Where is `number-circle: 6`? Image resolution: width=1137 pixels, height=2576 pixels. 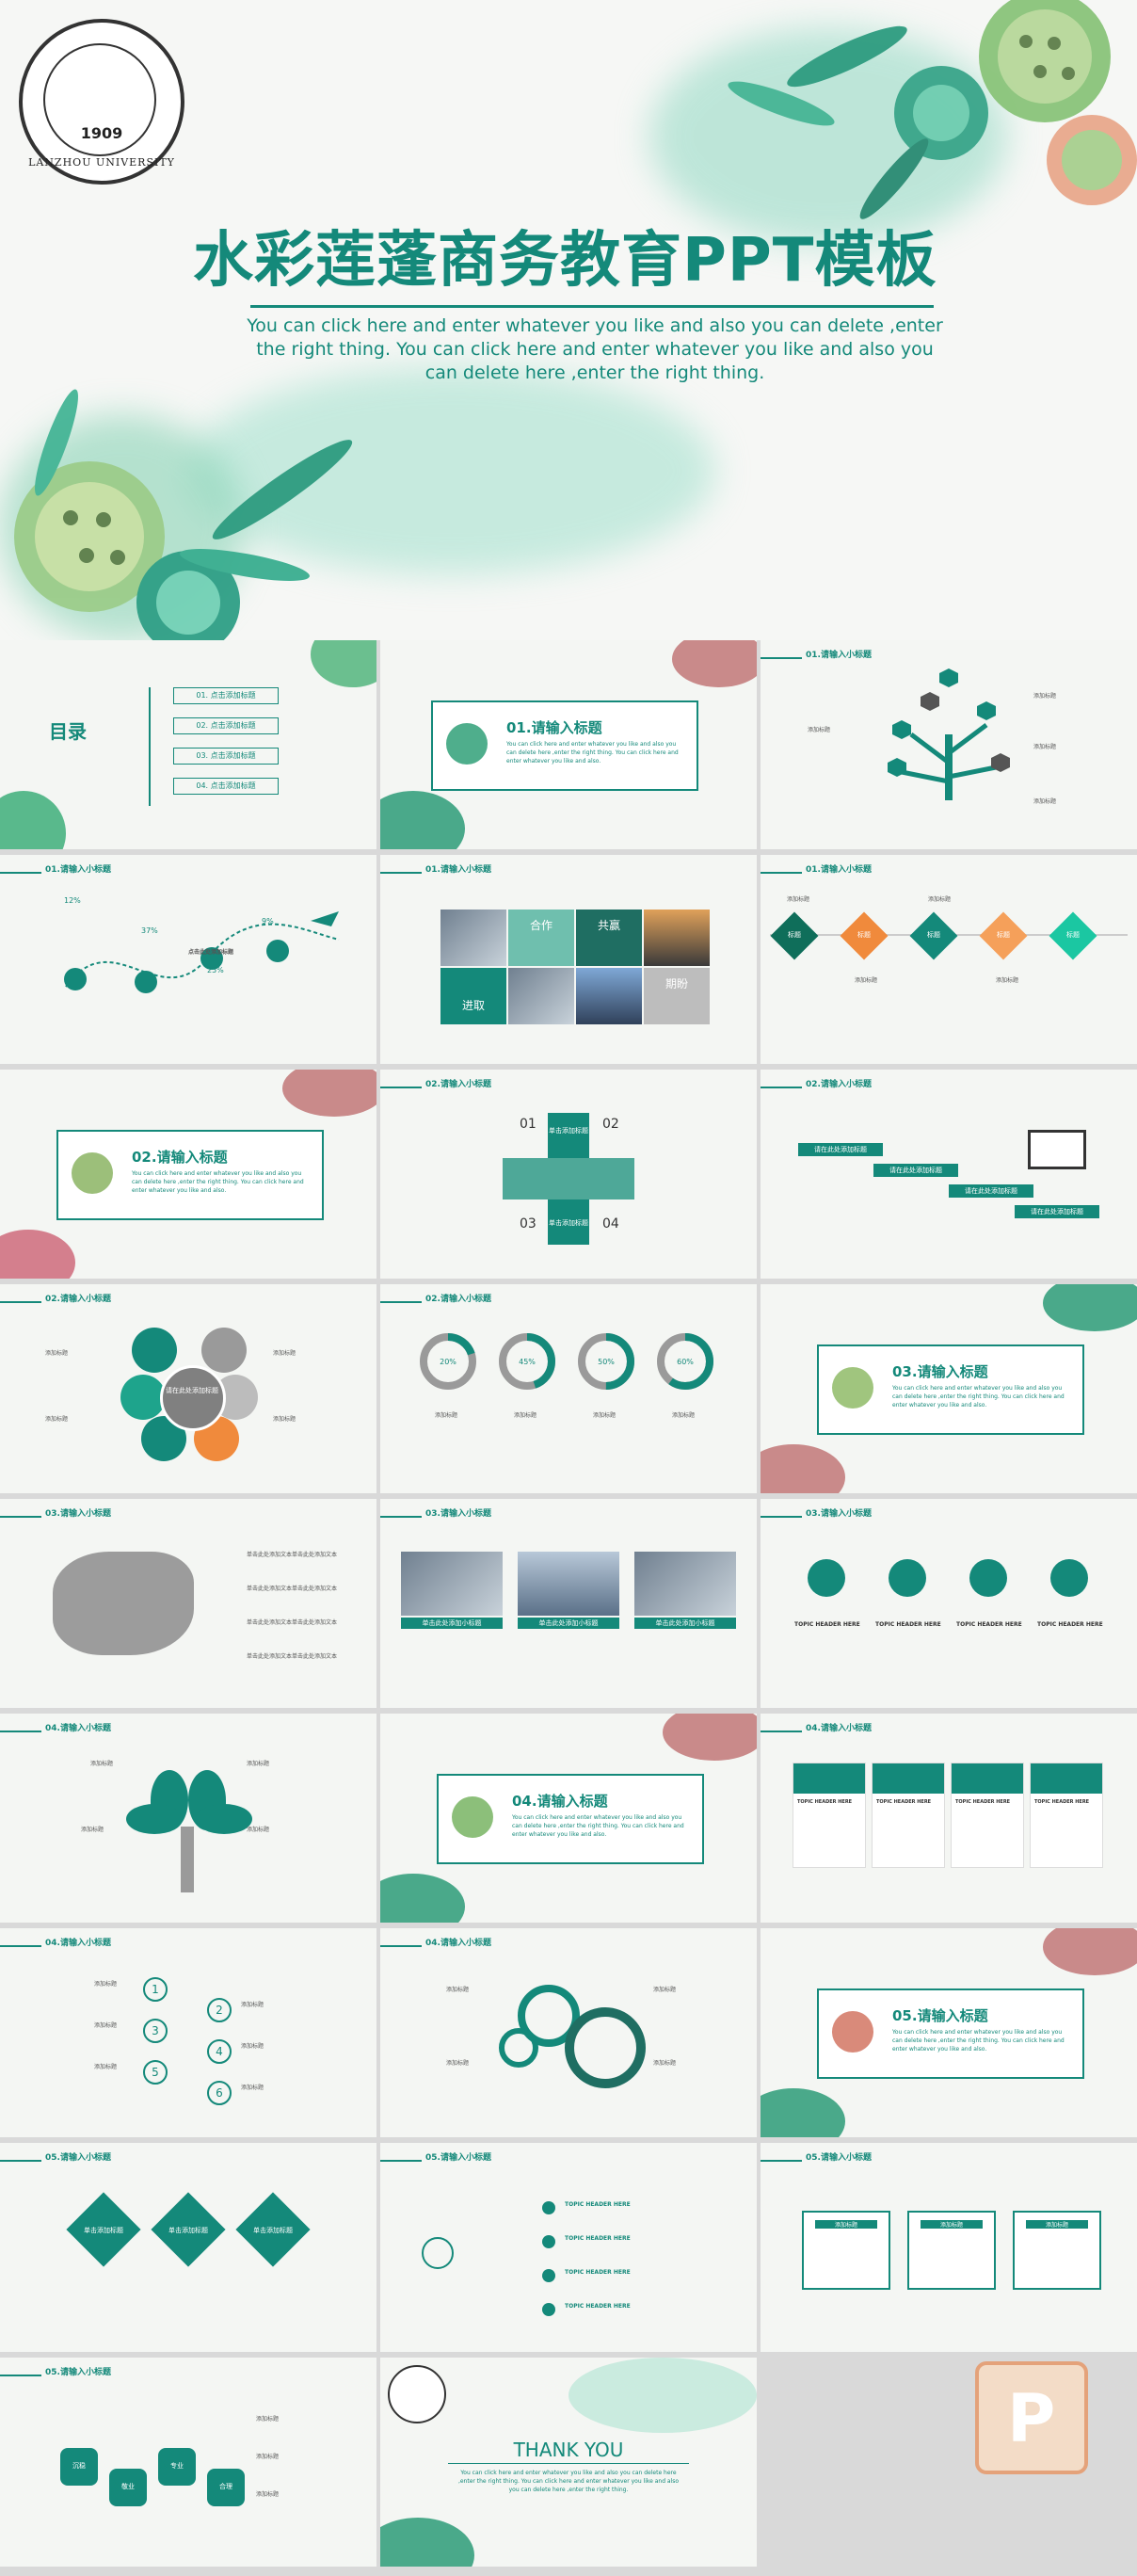
number-circle: 6 is located at coordinates (220, 2093).